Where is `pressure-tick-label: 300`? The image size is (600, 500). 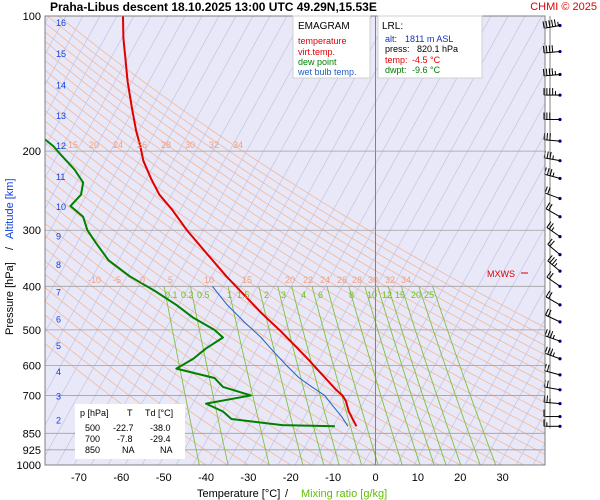 pressure-tick-label: 300 is located at coordinates (32, 231).